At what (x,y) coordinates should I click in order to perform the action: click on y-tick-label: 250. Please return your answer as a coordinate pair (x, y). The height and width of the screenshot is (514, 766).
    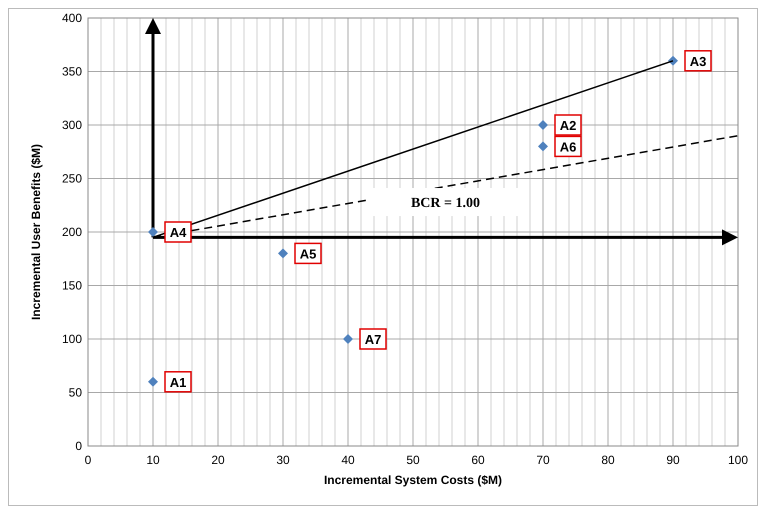
    Looking at the image, I should click on (72, 179).